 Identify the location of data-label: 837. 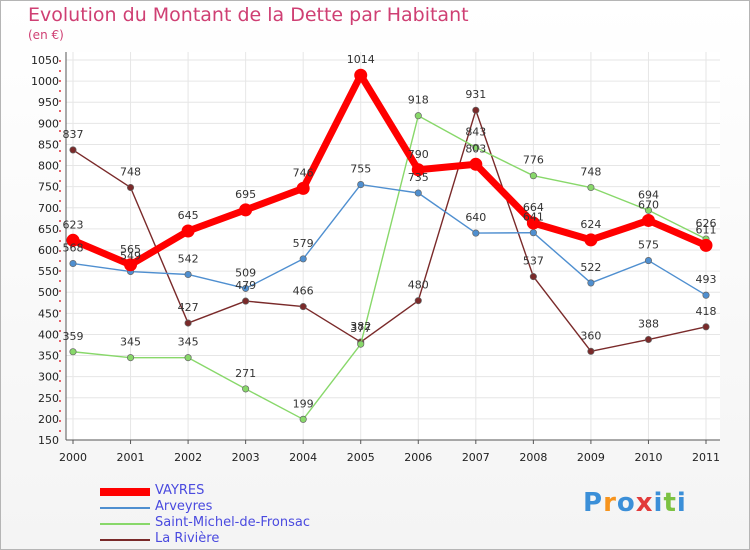
(73, 134).